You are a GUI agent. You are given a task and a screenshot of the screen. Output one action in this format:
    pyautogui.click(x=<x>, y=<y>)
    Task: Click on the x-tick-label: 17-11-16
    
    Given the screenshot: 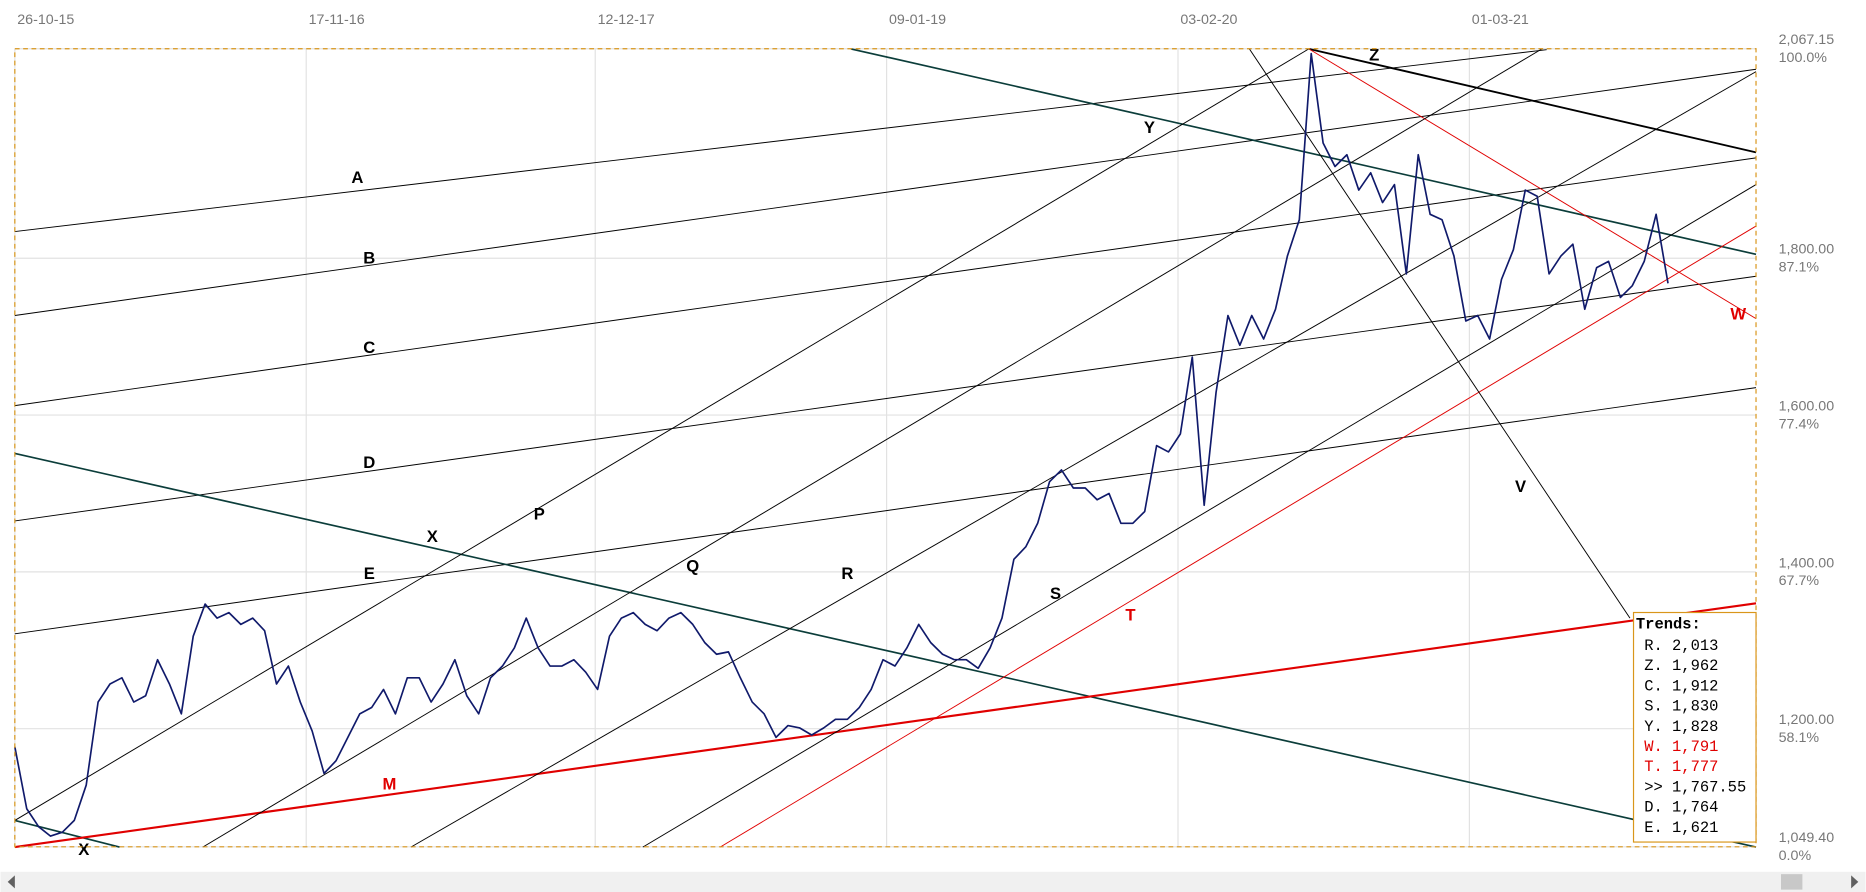 What is the action you would take?
    pyautogui.click(x=337, y=20)
    